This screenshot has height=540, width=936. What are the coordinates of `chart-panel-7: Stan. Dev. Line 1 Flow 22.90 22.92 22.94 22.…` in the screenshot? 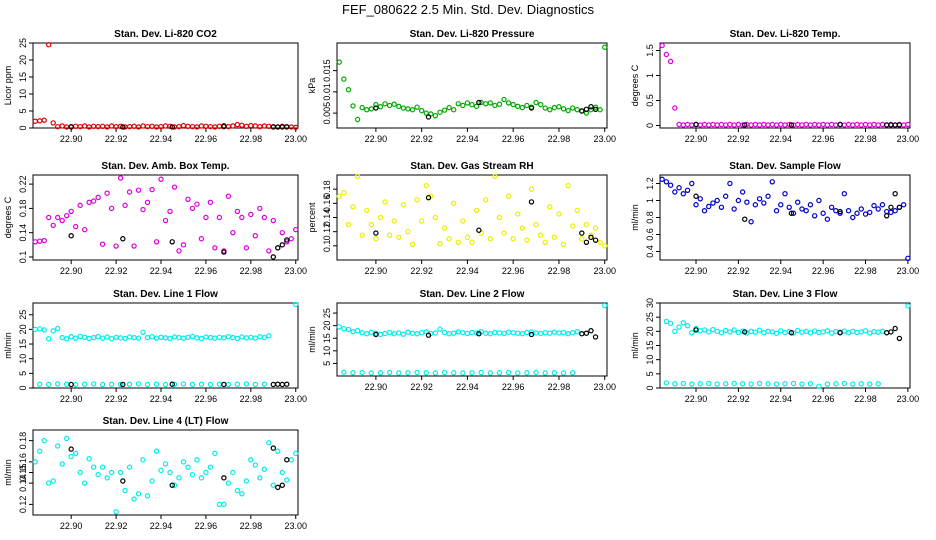 It's located at (155, 346).